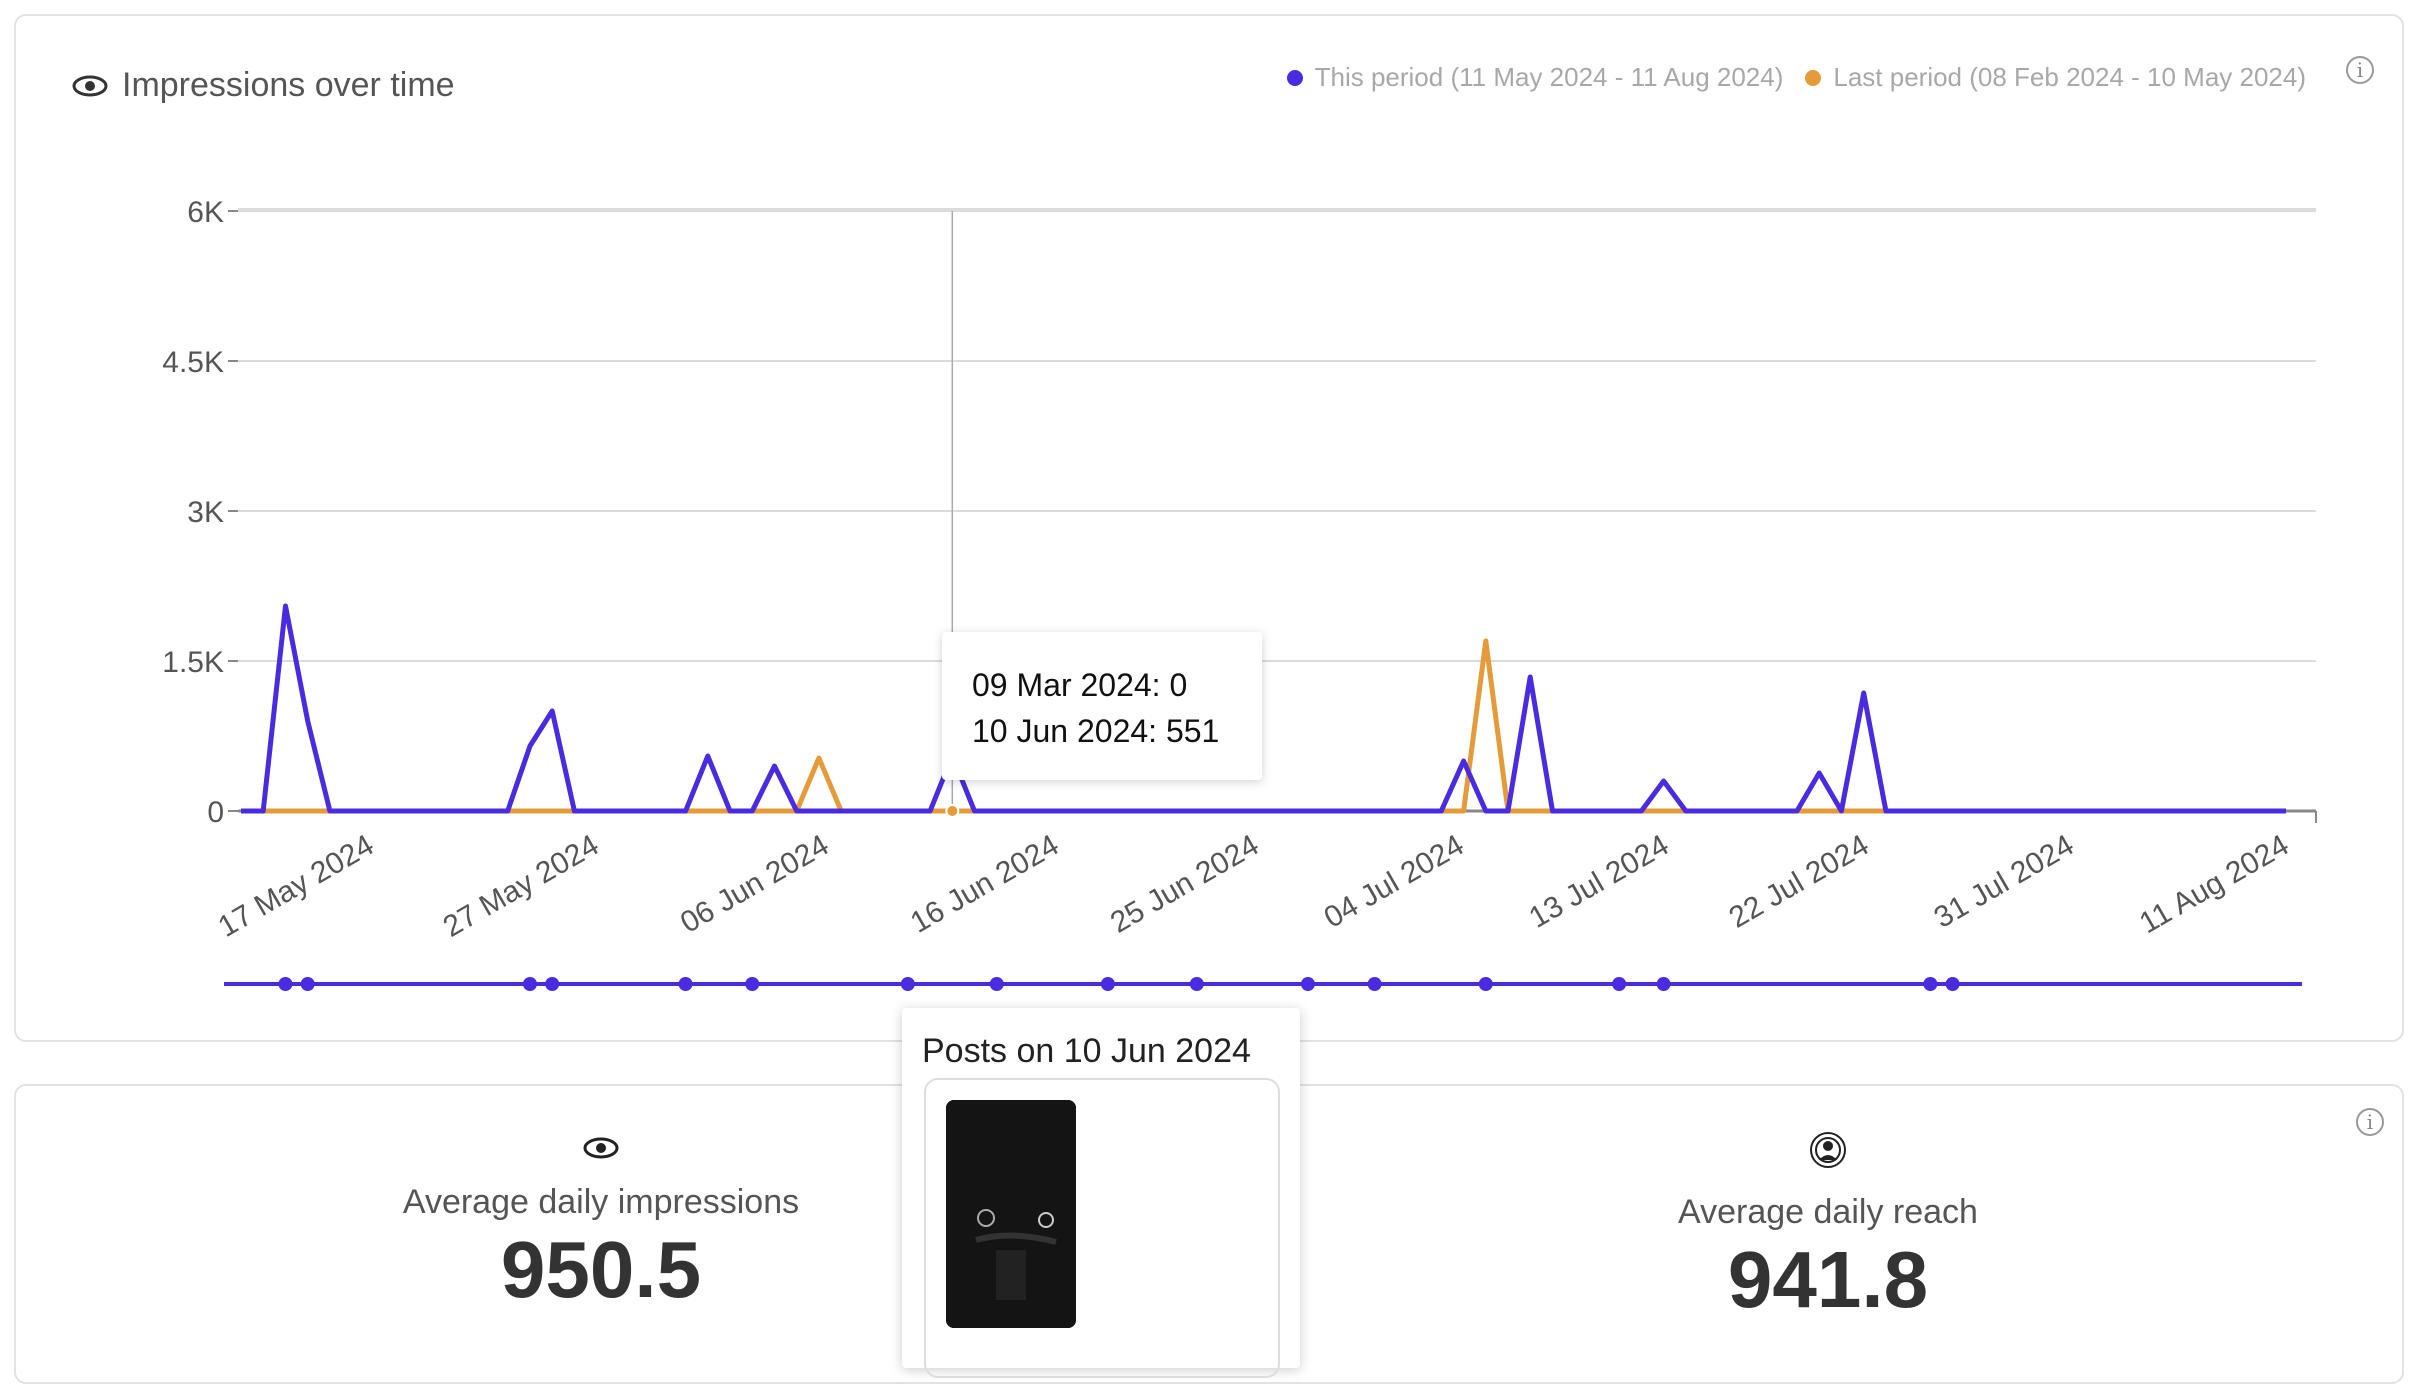 The image size is (2414, 1384). What do you see at coordinates (601, 1269) in the screenshot?
I see `stat-value-impressions: 950.5` at bounding box center [601, 1269].